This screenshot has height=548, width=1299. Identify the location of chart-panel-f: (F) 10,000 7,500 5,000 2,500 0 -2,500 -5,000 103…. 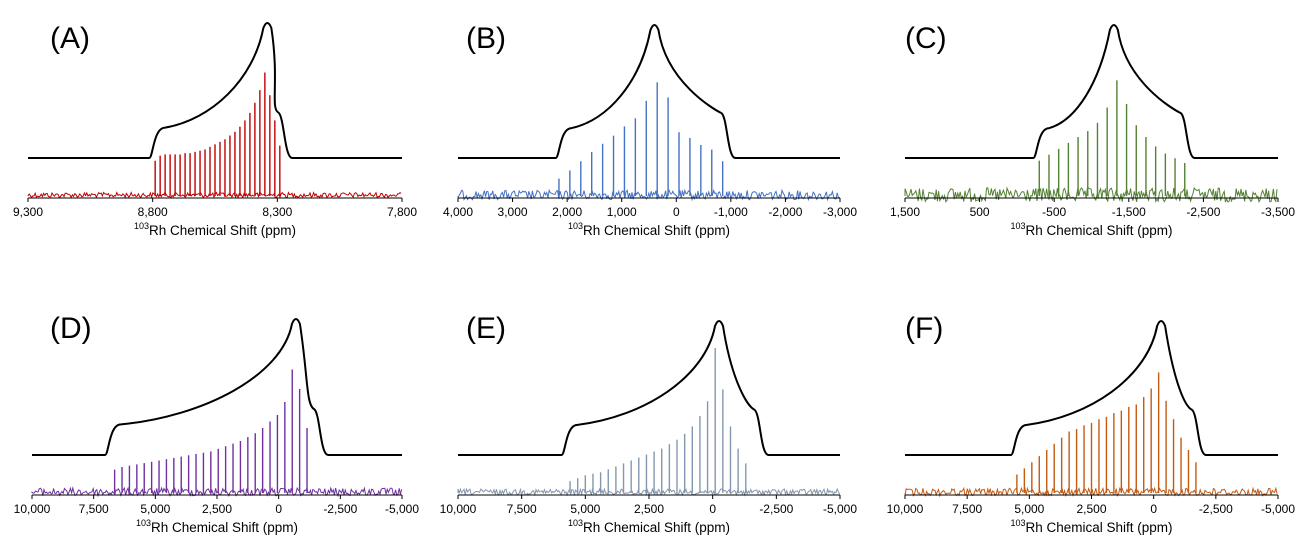
(1091, 423).